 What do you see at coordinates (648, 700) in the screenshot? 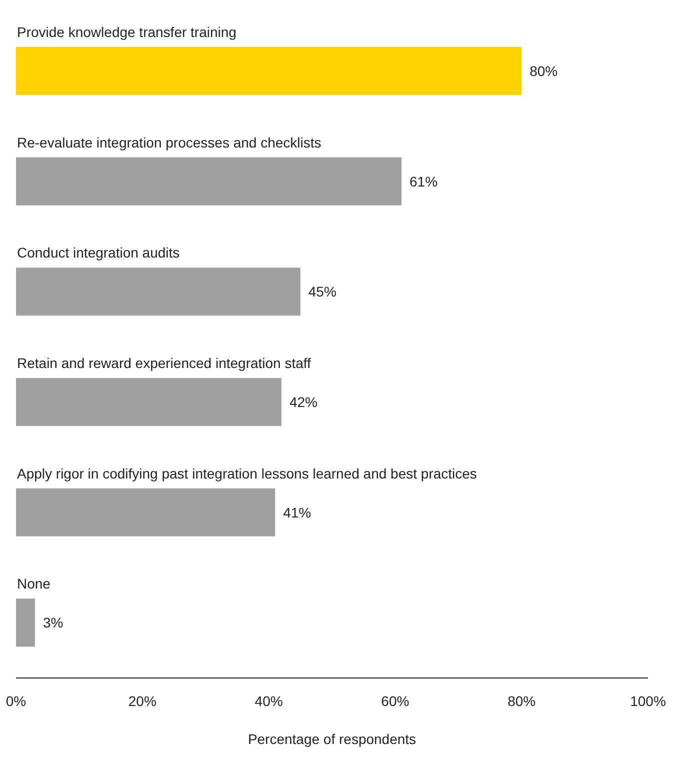
I see `x-tick-label: 100%` at bounding box center [648, 700].